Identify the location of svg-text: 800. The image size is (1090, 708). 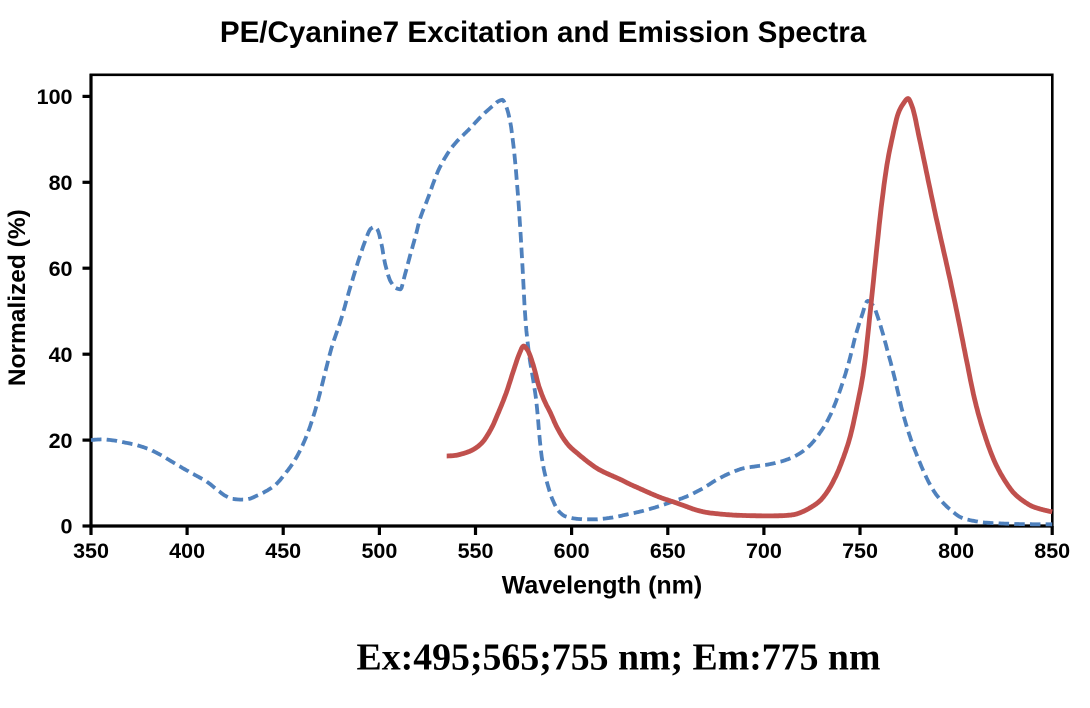
(956, 551).